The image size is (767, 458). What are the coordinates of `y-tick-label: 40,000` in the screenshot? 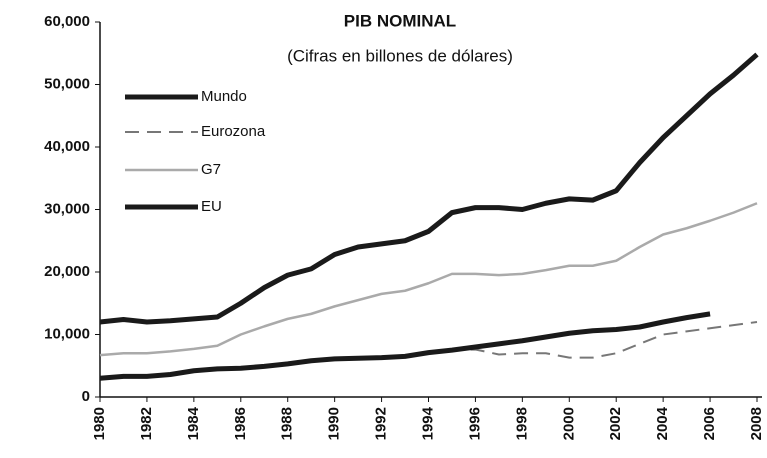 It's located at (67, 146).